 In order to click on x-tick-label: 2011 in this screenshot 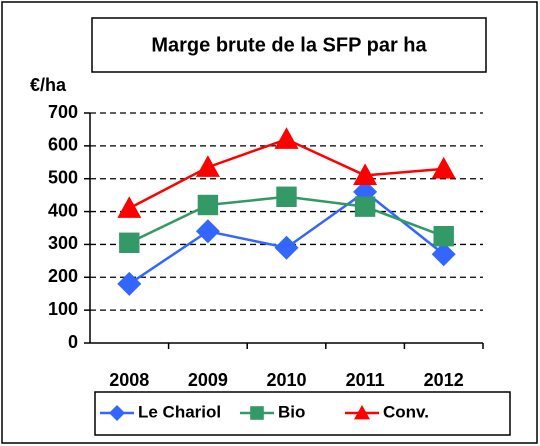, I will do `click(365, 380)`.